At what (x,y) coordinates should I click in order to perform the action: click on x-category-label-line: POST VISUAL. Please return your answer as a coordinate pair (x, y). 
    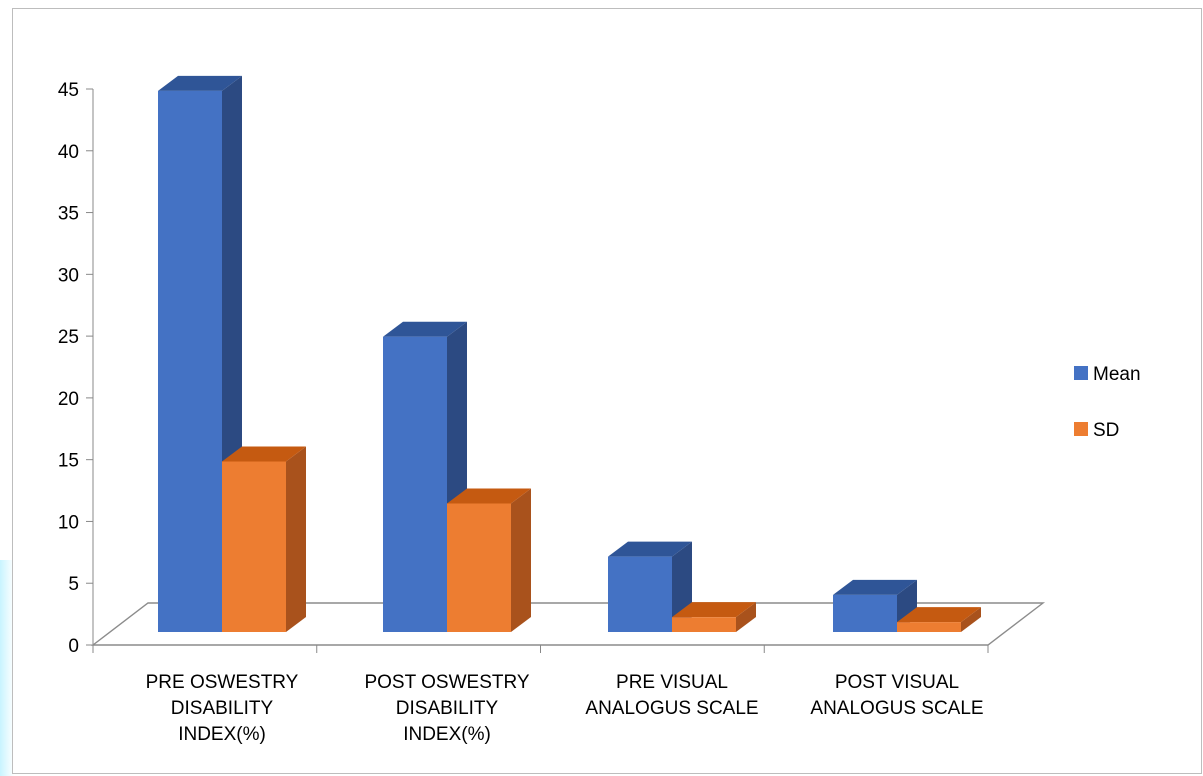
    Looking at the image, I should click on (897, 682).